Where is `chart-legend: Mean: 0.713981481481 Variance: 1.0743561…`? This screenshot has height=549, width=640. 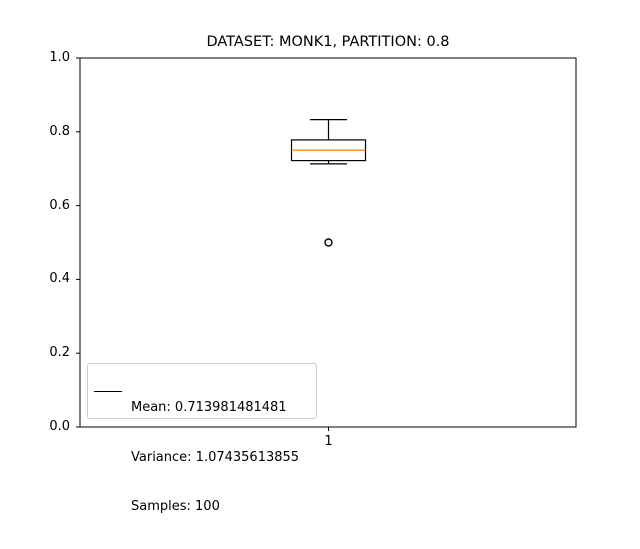 chart-legend: Mean: 0.713981481481 Variance: 1.0743561… is located at coordinates (202, 438).